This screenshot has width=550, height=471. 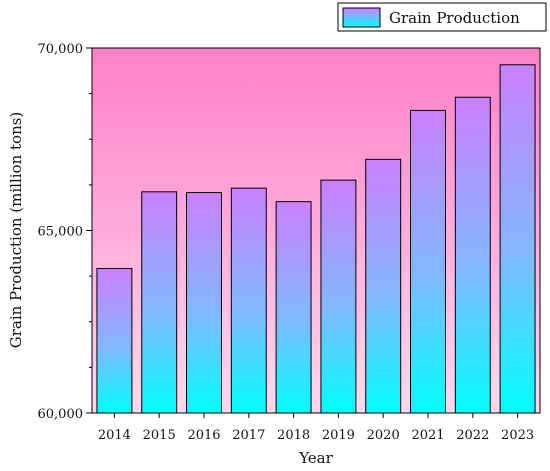 What do you see at coordinates (338, 296) in the screenshot?
I see `bar-2019` at bounding box center [338, 296].